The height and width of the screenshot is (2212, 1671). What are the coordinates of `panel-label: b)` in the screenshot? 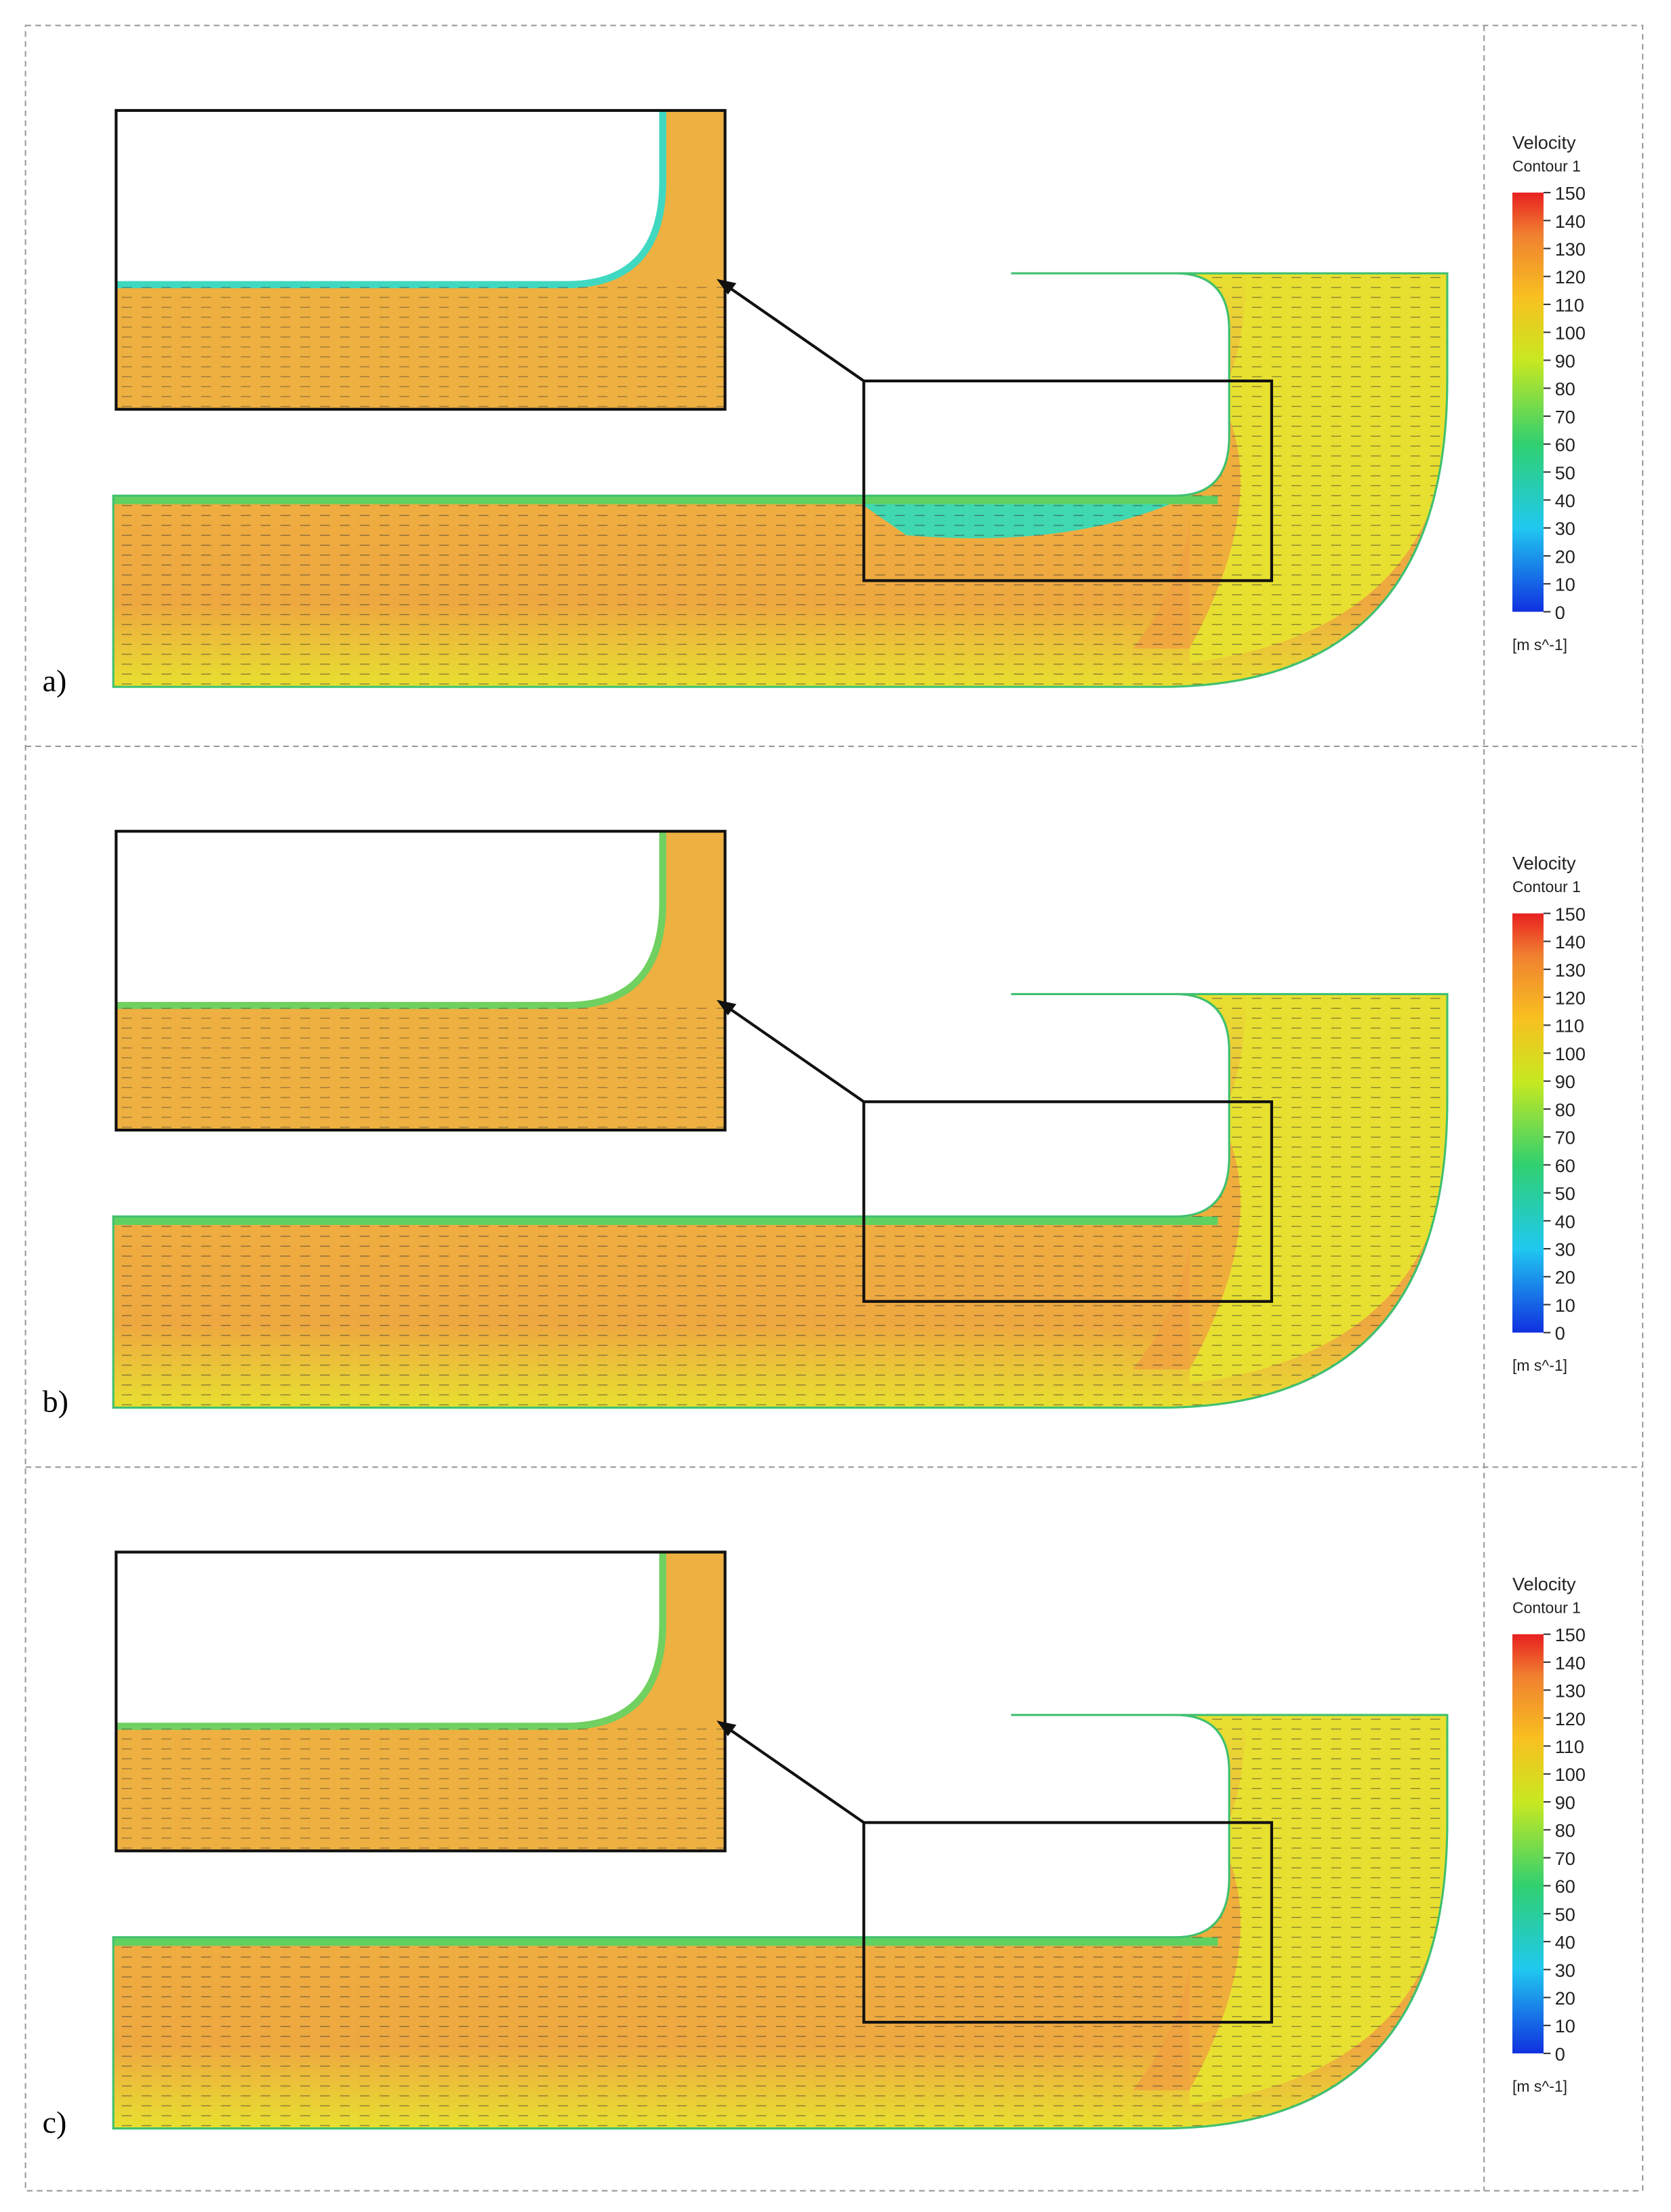 It's located at (55, 1401).